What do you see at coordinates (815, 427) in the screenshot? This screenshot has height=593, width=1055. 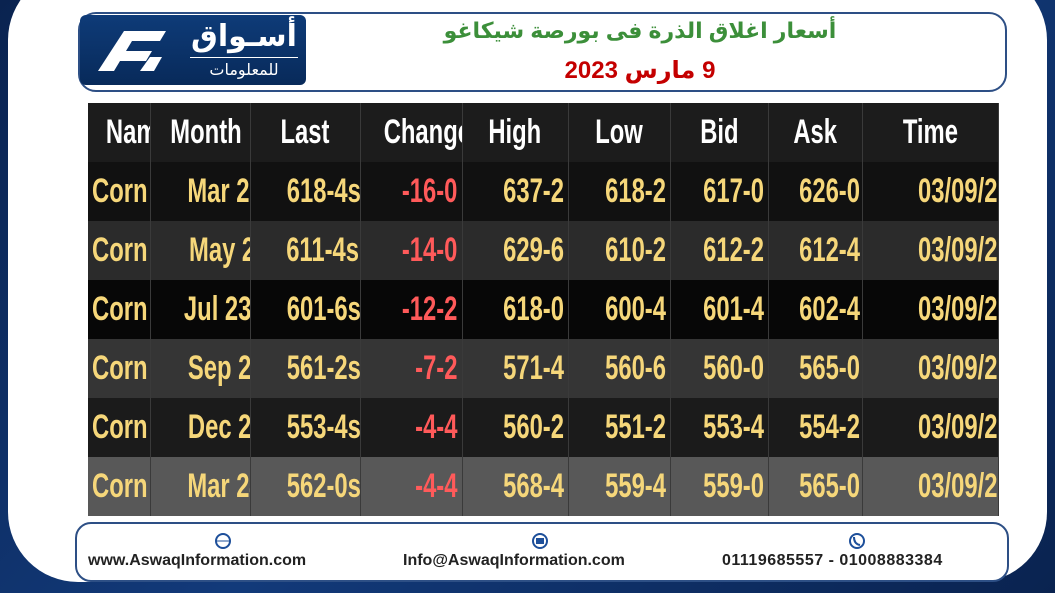 I see `table-cell: 554-2` at bounding box center [815, 427].